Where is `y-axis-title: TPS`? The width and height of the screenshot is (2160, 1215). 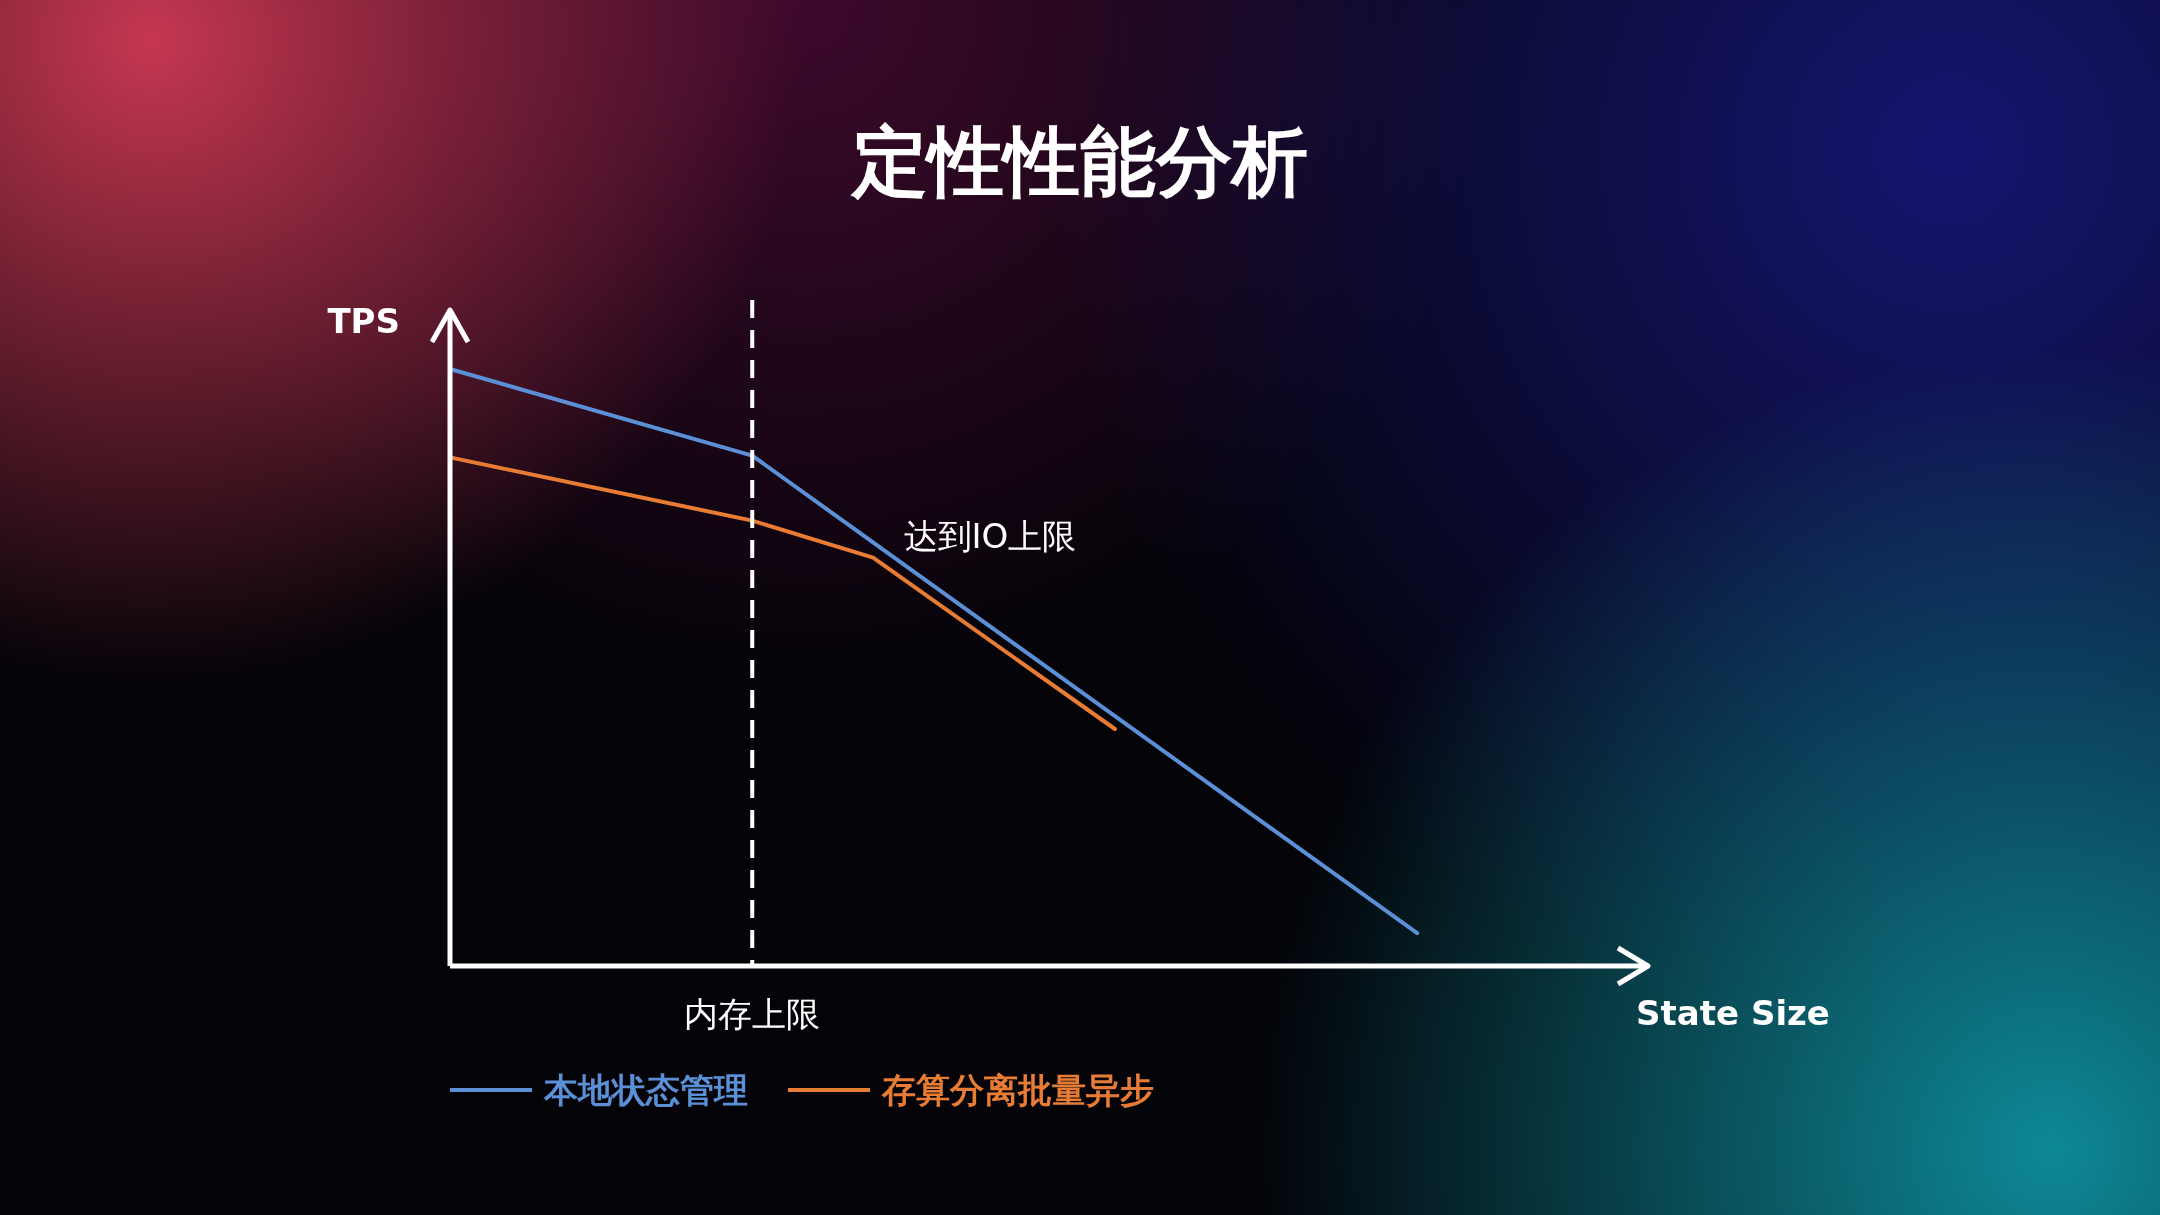
y-axis-title: TPS is located at coordinates (363, 321).